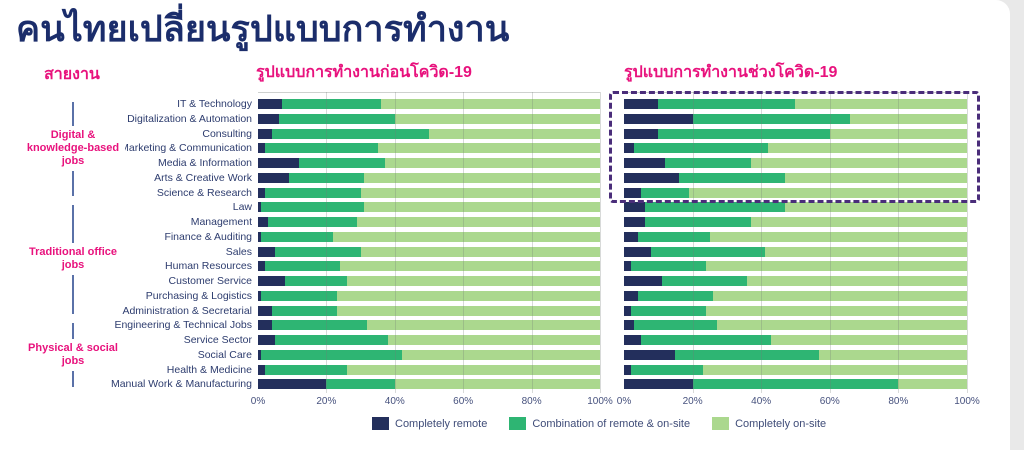 This screenshot has height=450, width=1024. I want to click on category-label: Social Care, so click(224, 354).